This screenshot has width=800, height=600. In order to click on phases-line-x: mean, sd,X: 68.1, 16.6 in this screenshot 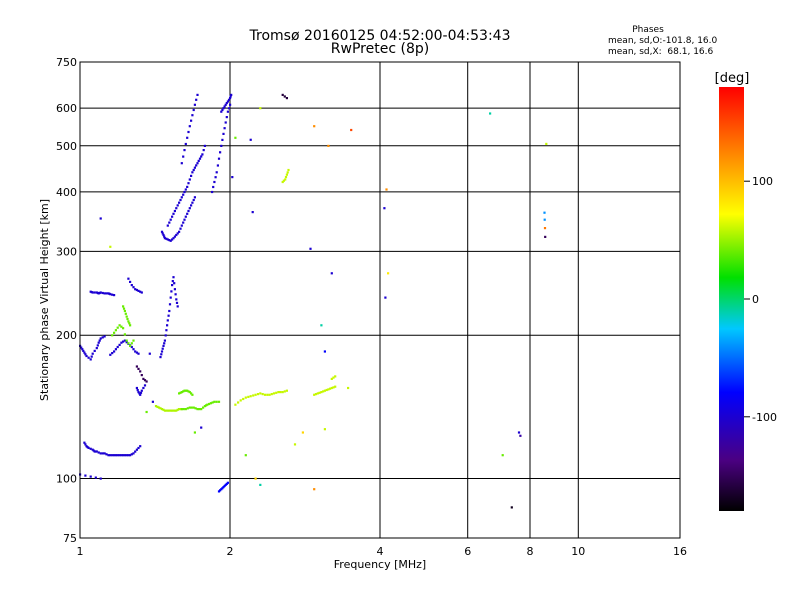, I will do `click(661, 52)`.